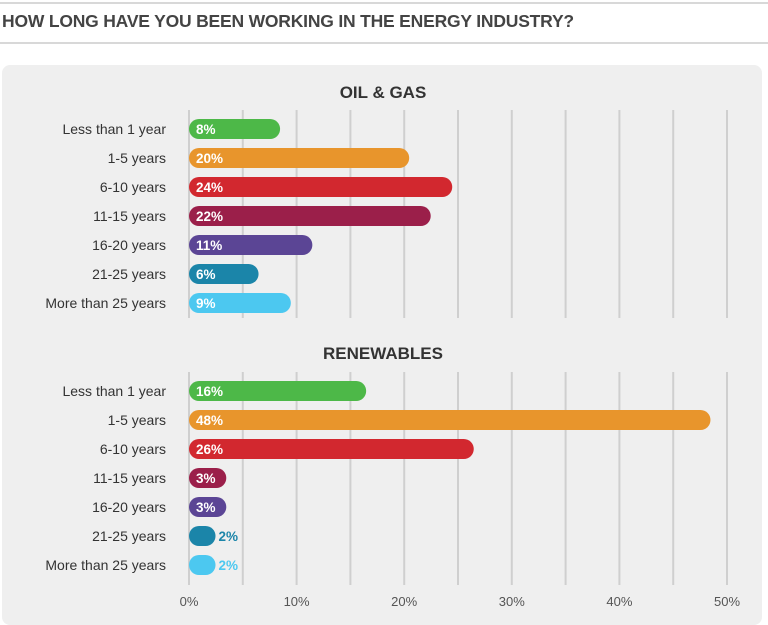 This screenshot has width=768, height=625. I want to click on data-label: 11%, so click(209, 245).